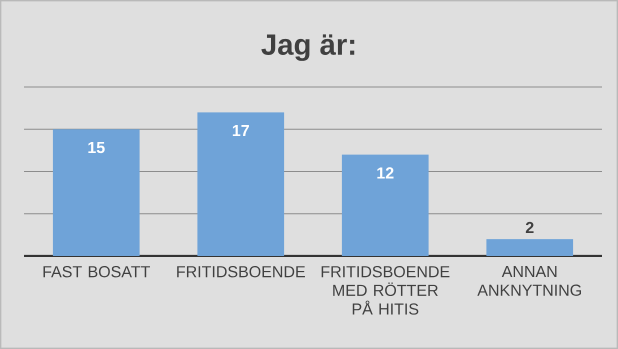 The image size is (618, 349). What do you see at coordinates (96, 272) in the screenshot?
I see `x-tick-label: FAST BOSATT` at bounding box center [96, 272].